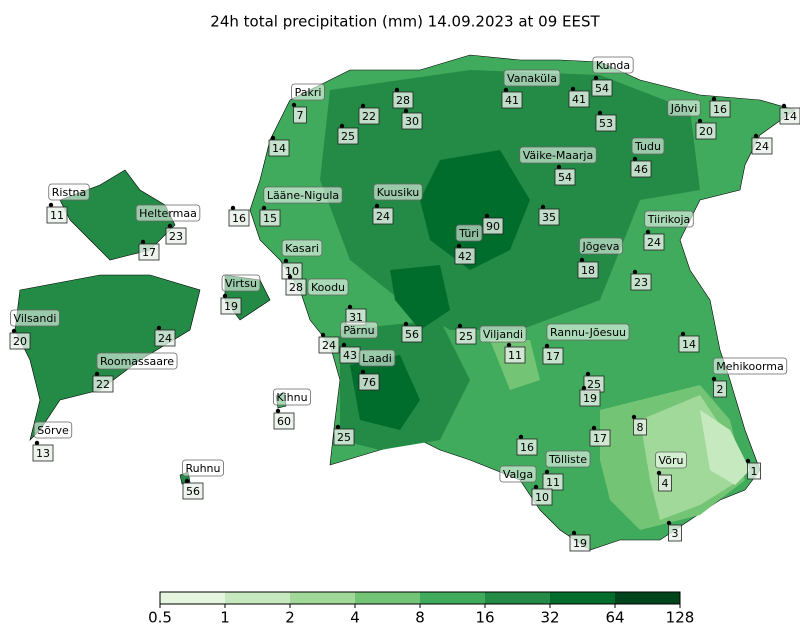 This screenshot has width=800, height=630. I want to click on station-name: Kunda, so click(613, 65).